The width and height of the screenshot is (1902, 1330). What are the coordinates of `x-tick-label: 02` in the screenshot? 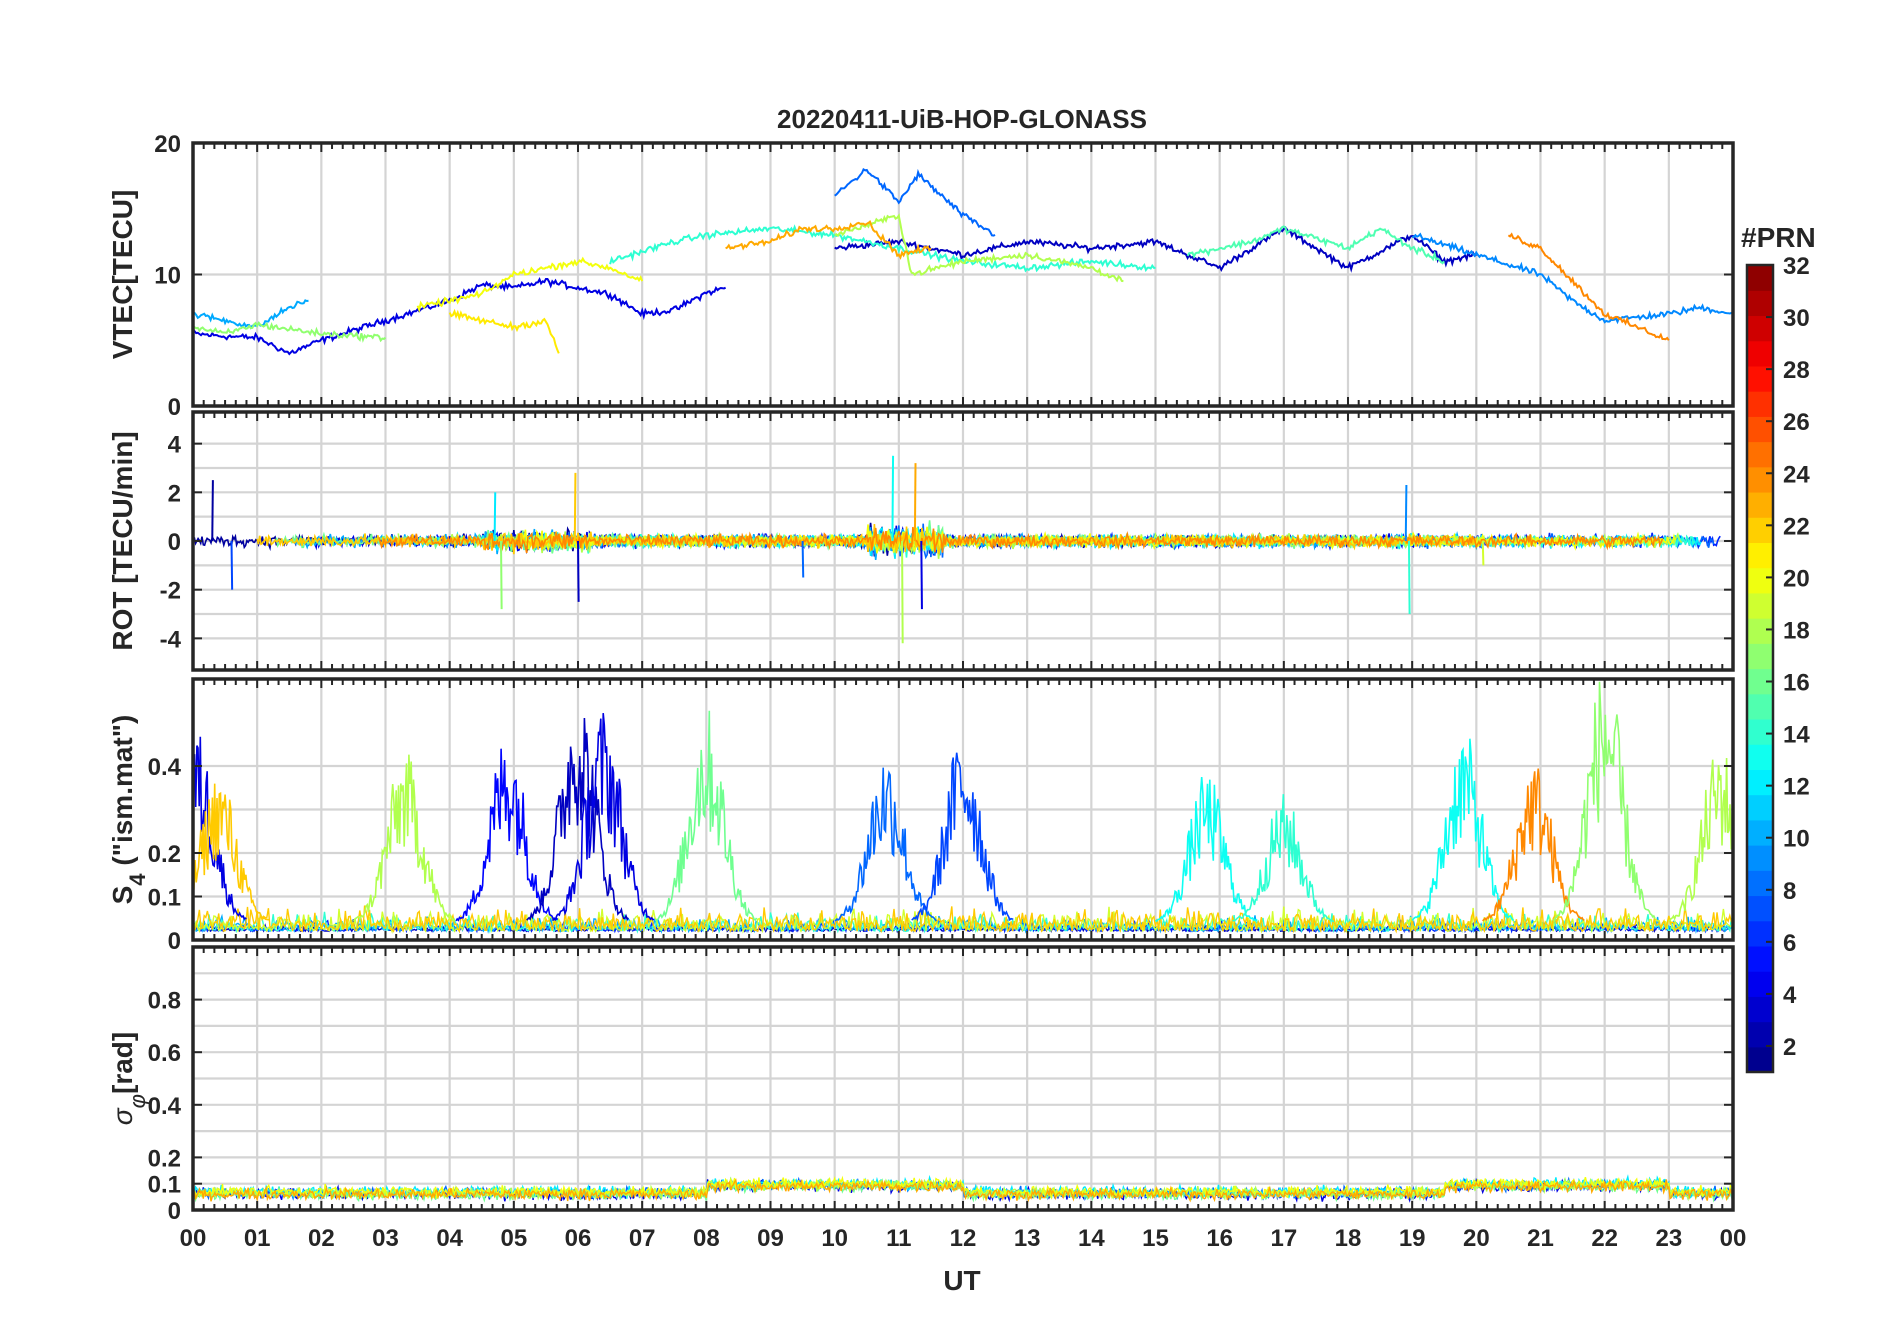 It's located at (321, 1238).